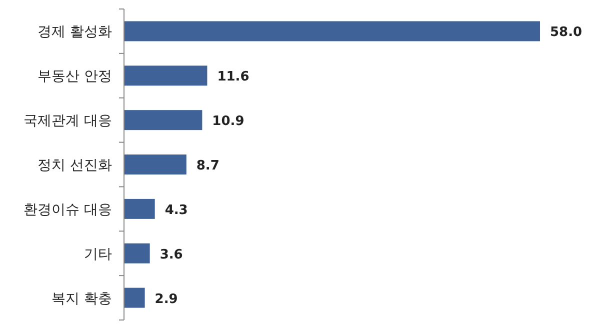 The image size is (600, 333). Describe the element at coordinates (75, 166) in the screenshot. I see `y-tick-label: 정치 선진화` at that location.